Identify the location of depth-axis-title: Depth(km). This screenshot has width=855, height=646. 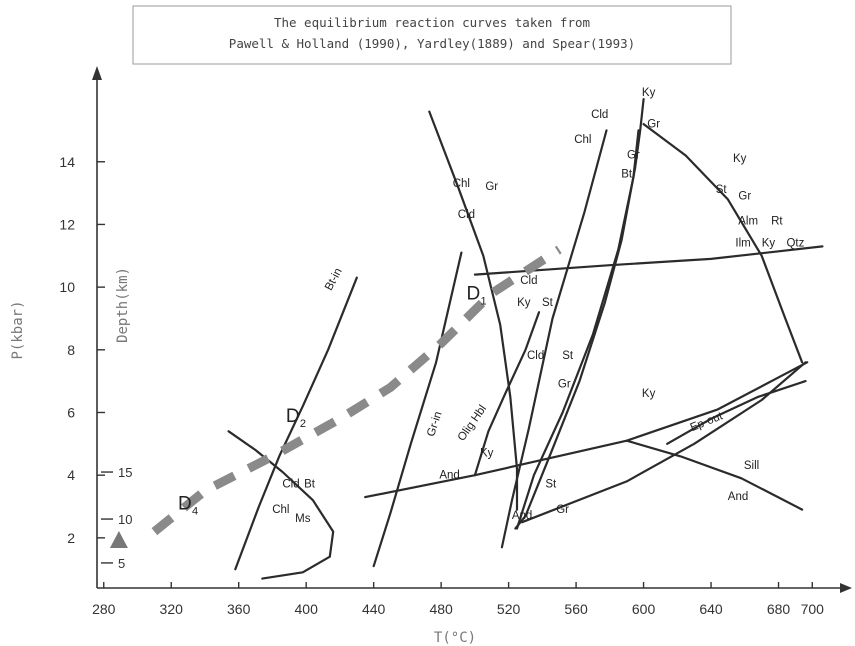
(123, 305).